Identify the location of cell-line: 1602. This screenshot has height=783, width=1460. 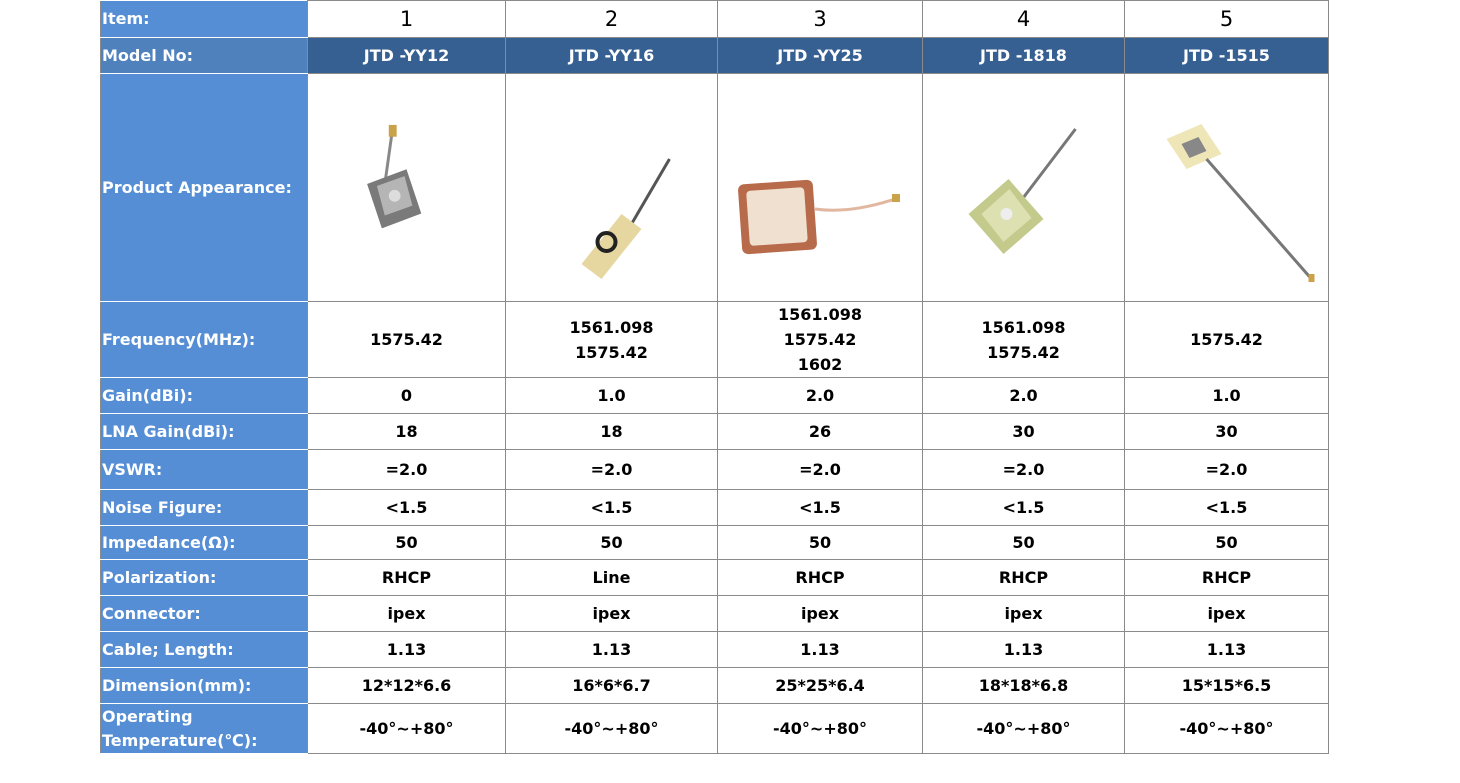
(820, 364).